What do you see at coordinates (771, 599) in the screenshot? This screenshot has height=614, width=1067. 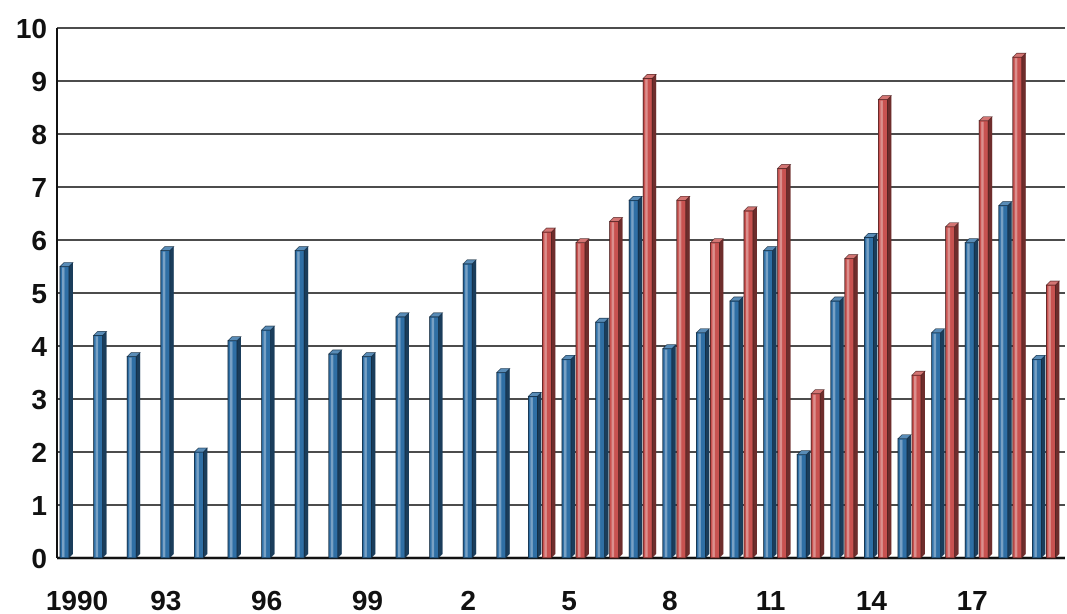 I see `x-tick-label: 11` at bounding box center [771, 599].